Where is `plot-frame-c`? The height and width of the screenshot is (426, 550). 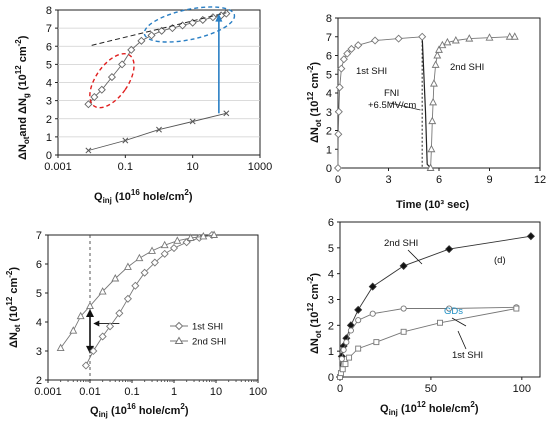
plot-frame-c is located at coordinates (153, 307).